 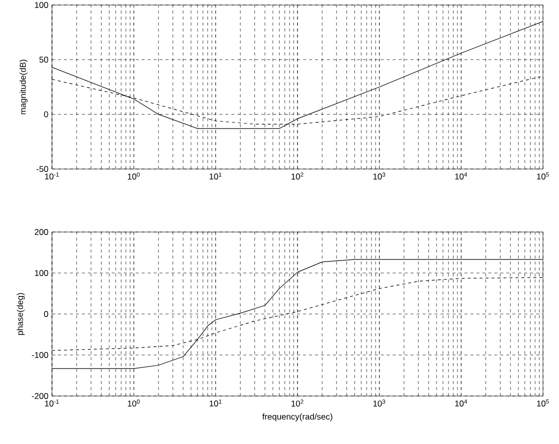 What do you see at coordinates (40, 396) in the screenshot?
I see `y-tick-label: -200` at bounding box center [40, 396].